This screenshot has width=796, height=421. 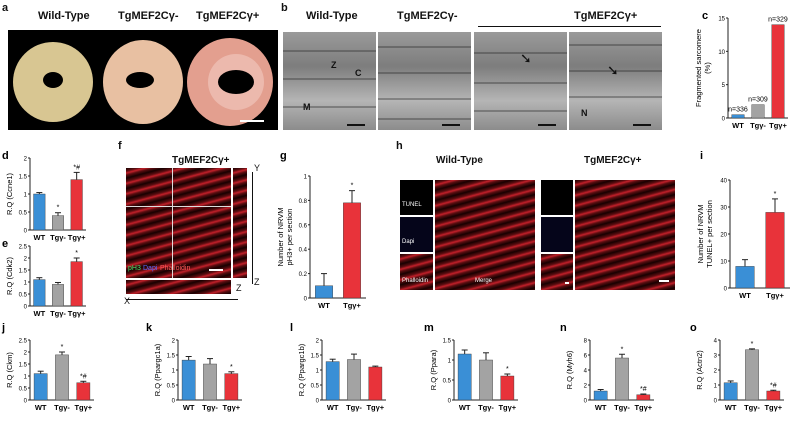 I want to click on category-label-o-0: WT, so click(x=731, y=407).